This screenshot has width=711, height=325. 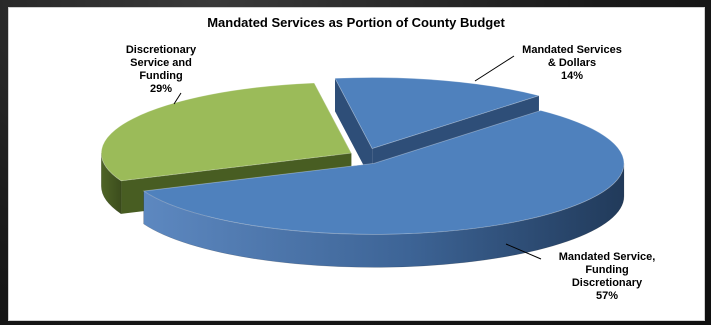 I want to click on slice-label-text: Mandated Service, Funding Discretionary 57%, so click(x=607, y=276).